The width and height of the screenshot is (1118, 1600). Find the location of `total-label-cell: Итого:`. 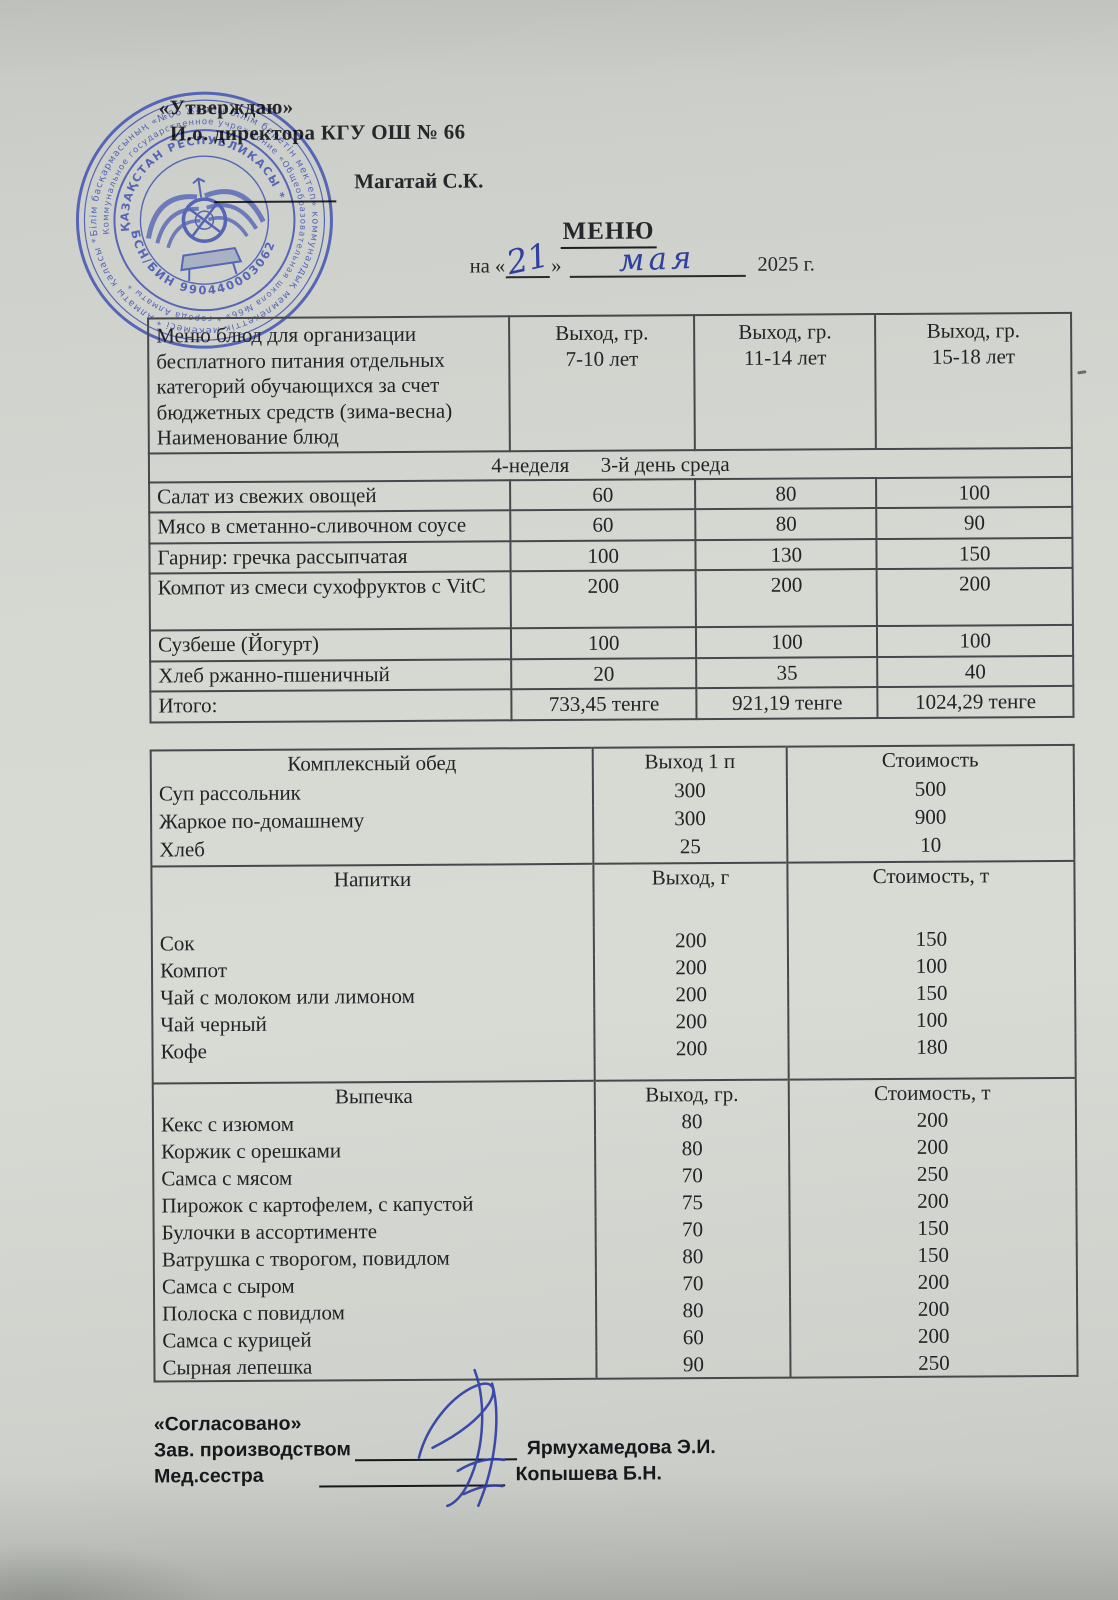

total-label-cell: Итого: is located at coordinates (331, 705).